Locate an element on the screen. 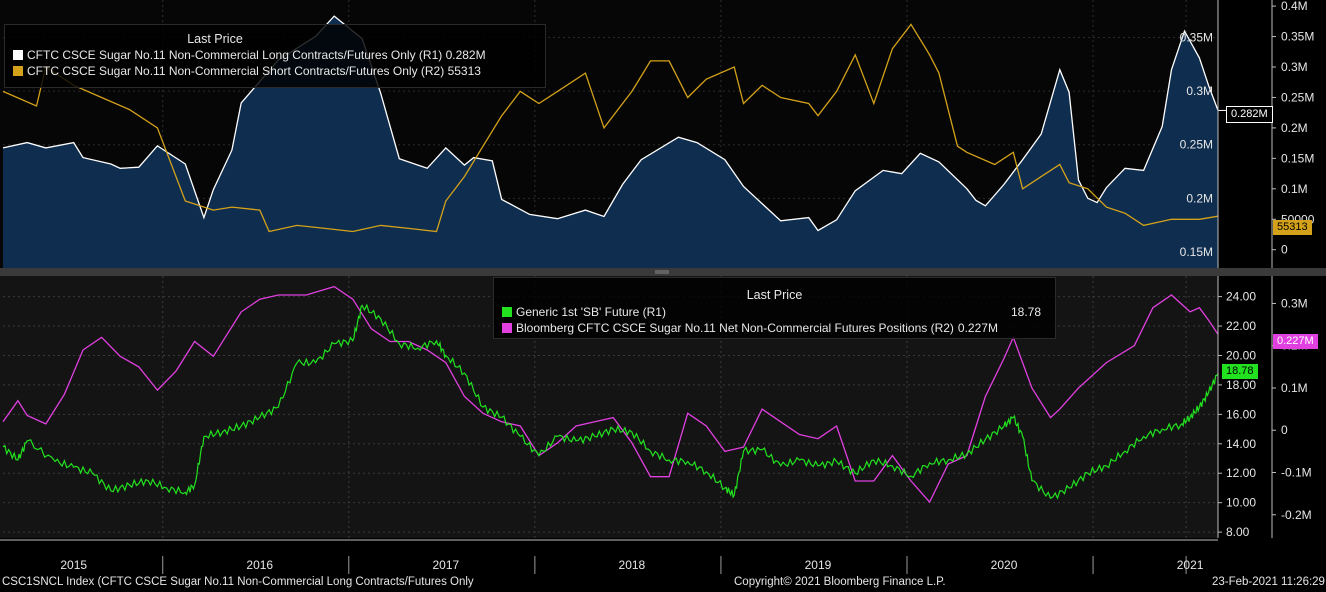 The image size is (1326, 592). bottom-left-axis-tick: 24.00 is located at coordinates (1241, 297).